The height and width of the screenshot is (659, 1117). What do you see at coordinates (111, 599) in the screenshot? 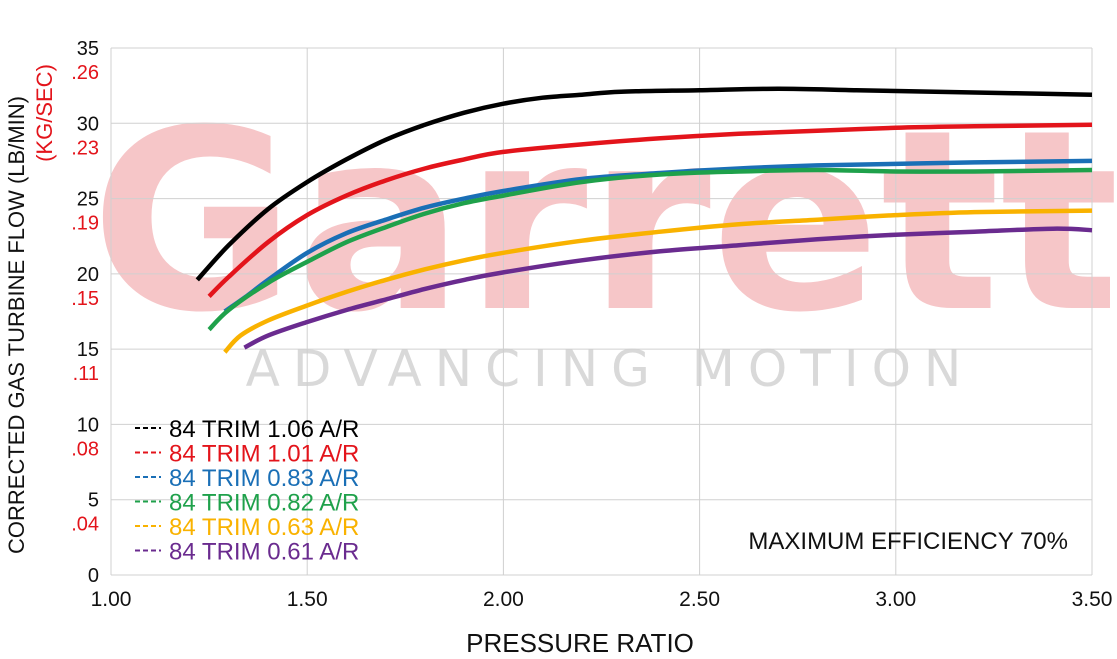
I see `x-tick-label: 1.00` at bounding box center [111, 599].